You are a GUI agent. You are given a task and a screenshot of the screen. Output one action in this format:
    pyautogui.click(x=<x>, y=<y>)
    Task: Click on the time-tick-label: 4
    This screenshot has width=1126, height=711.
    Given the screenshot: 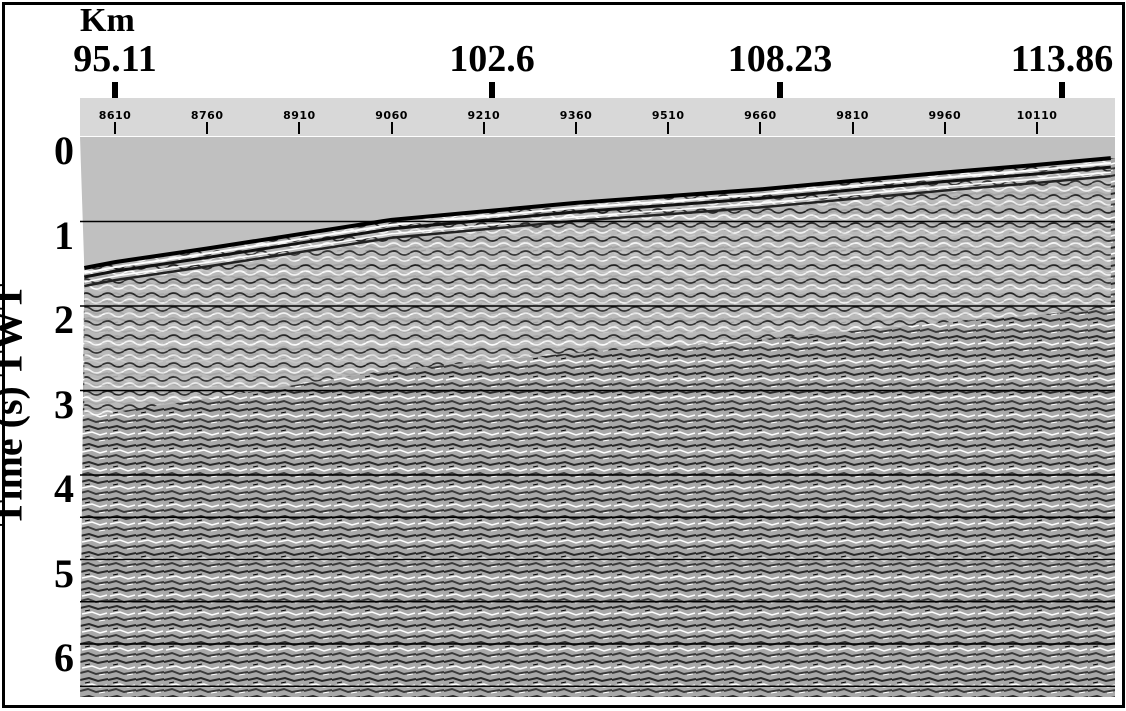 What is the action you would take?
    pyautogui.click(x=64, y=488)
    